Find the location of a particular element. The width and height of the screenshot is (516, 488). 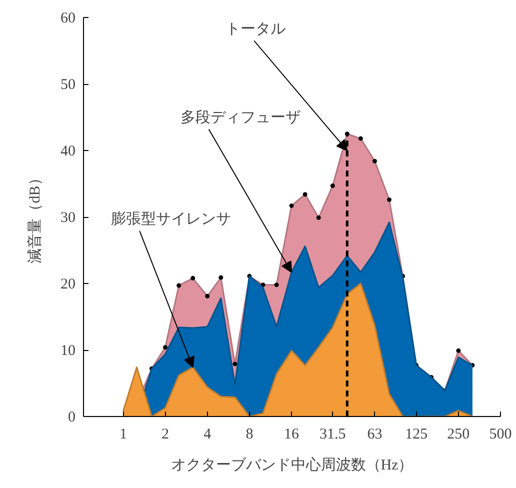

y-tick-label: 50 is located at coordinates (68, 85).